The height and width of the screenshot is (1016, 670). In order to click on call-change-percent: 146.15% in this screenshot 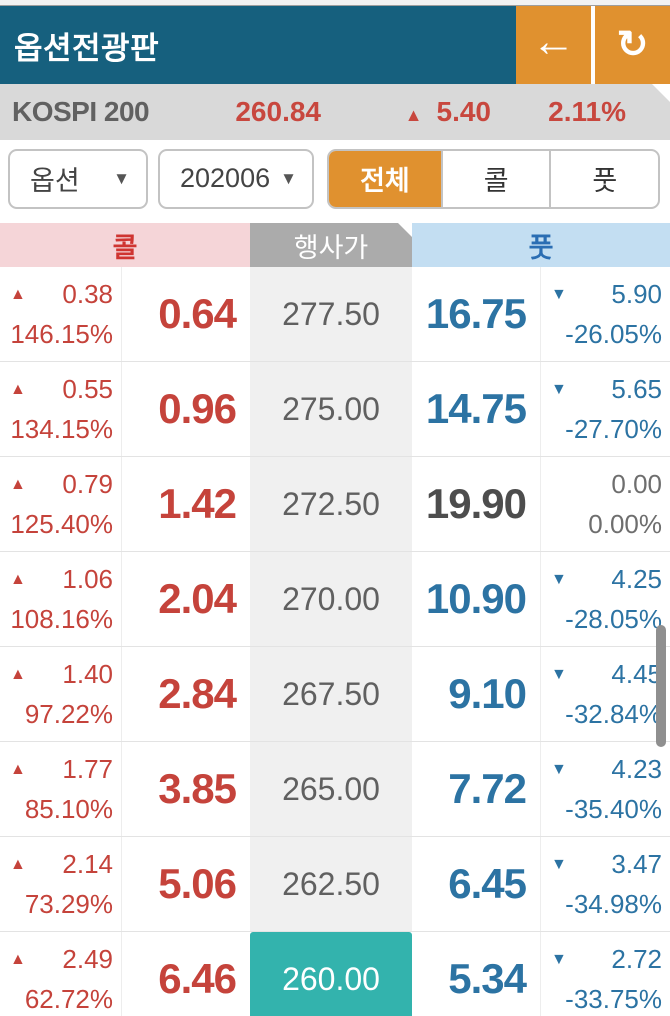, I will do `click(61, 334)`.